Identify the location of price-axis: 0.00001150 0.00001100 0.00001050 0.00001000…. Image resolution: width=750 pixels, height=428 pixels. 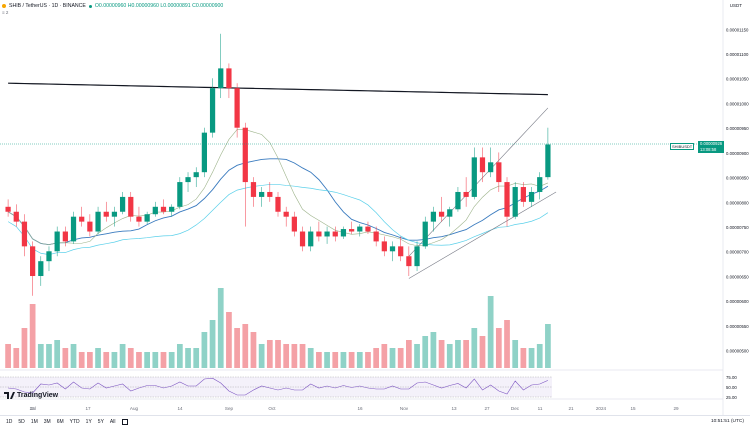
(737, 190).